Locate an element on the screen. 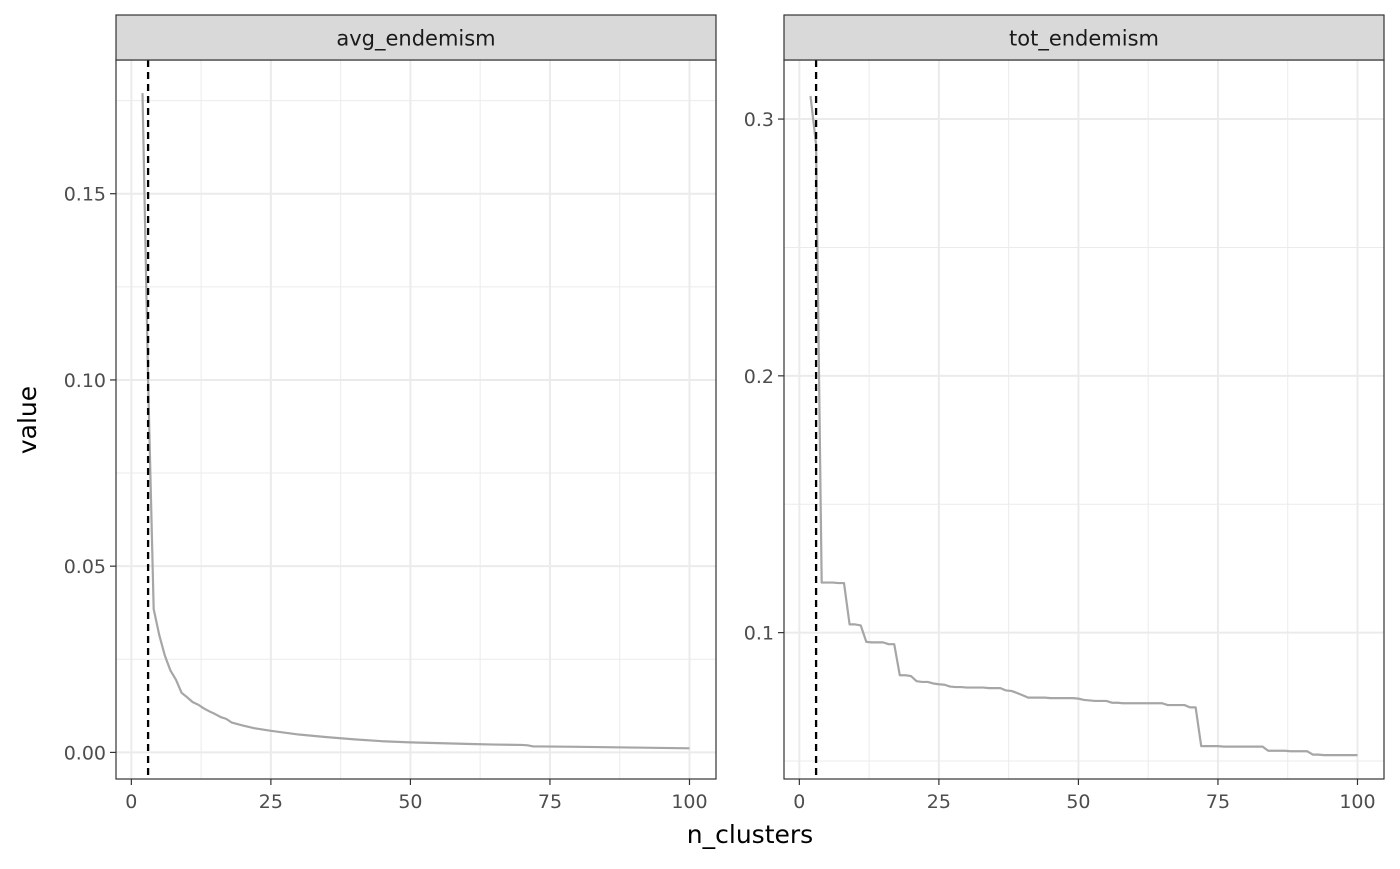 The width and height of the screenshot is (1400, 869). y-tick-label: 0.00 is located at coordinates (85, 753).